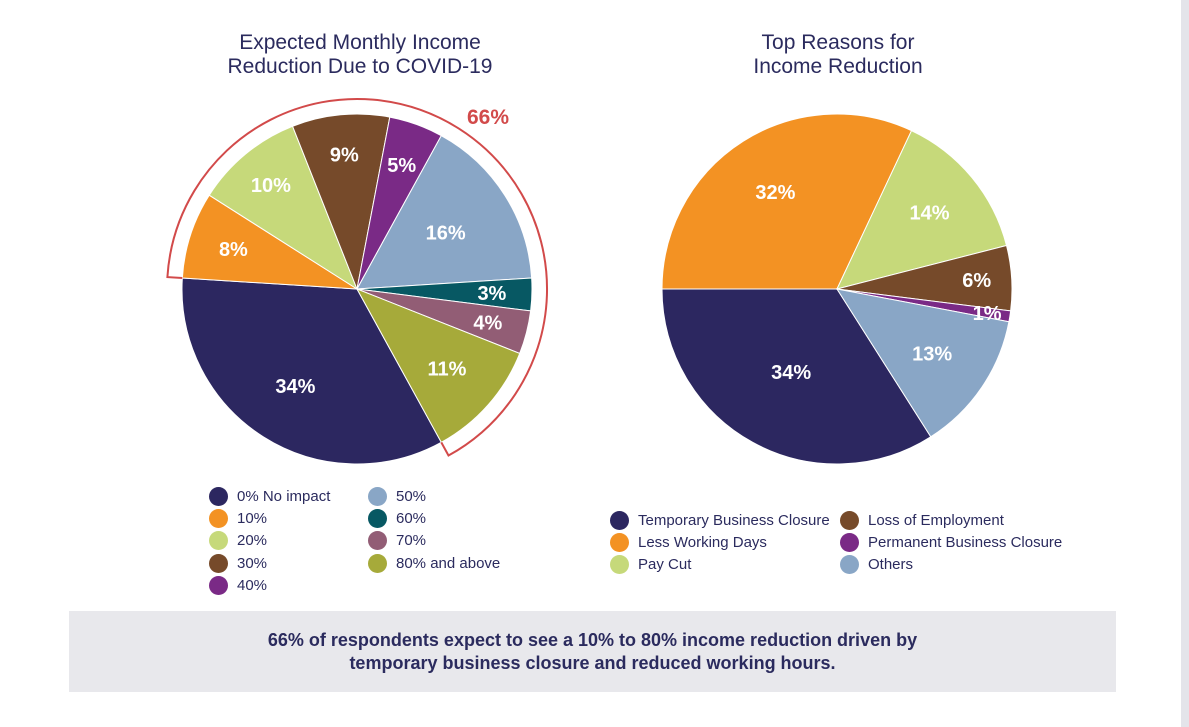 The image size is (1189, 727). What do you see at coordinates (411, 518) in the screenshot?
I see `legend-label: 60%` at bounding box center [411, 518].